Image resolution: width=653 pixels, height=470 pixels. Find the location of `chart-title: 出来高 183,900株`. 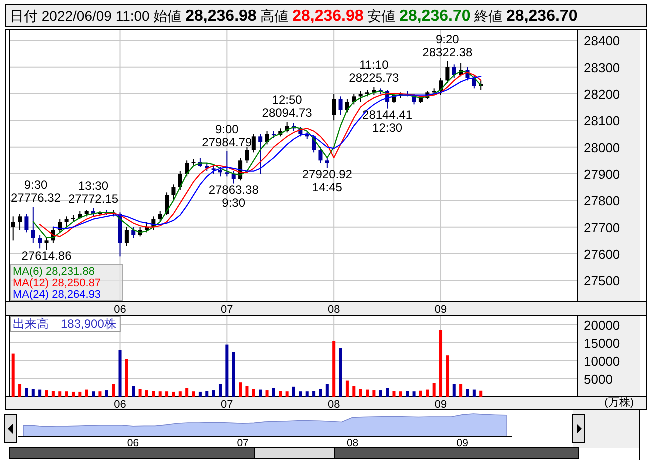

chart-title: 出来高 183,900株 is located at coordinates (64, 324).